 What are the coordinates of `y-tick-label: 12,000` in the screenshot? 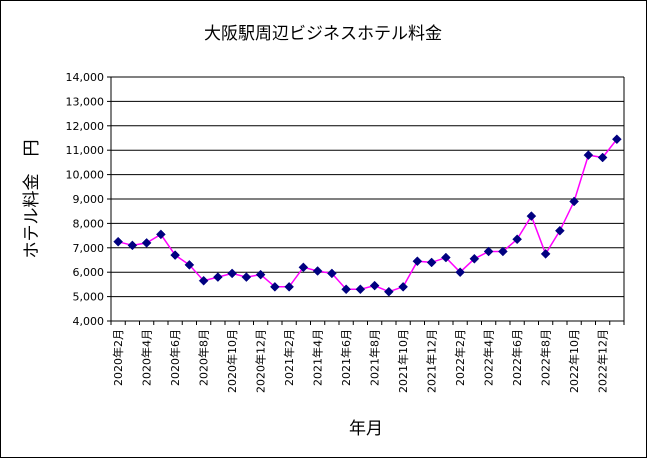 It's located at (85, 126).